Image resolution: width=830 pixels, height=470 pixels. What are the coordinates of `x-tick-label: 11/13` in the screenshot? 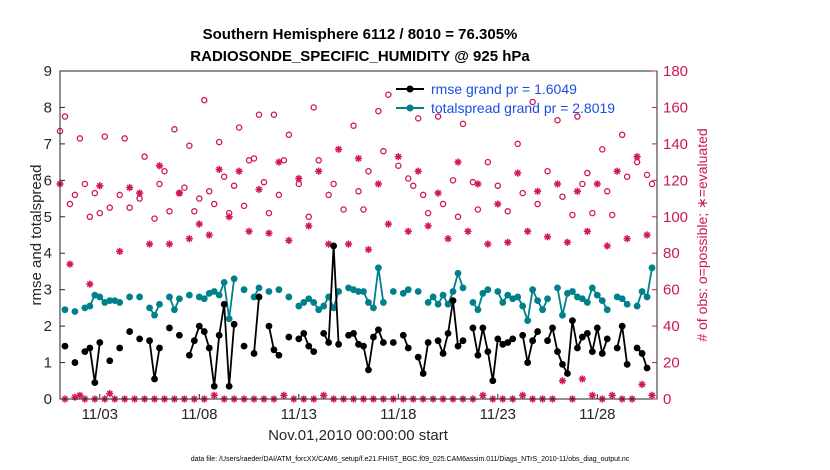 It's located at (299, 414).